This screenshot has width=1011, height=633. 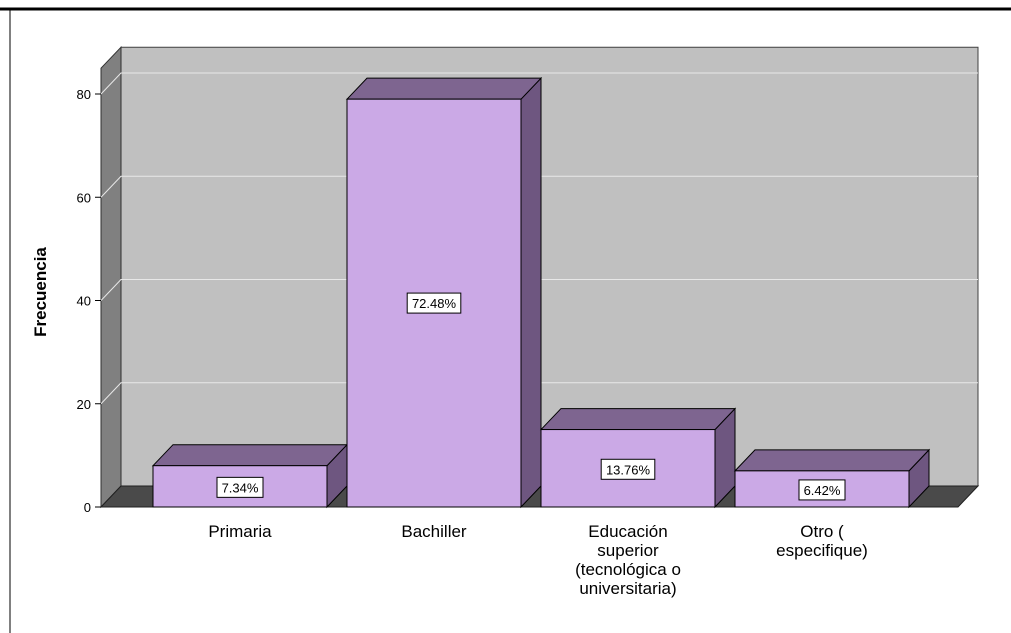 What do you see at coordinates (822, 531) in the screenshot?
I see `x-tick-label: Otro (` at bounding box center [822, 531].